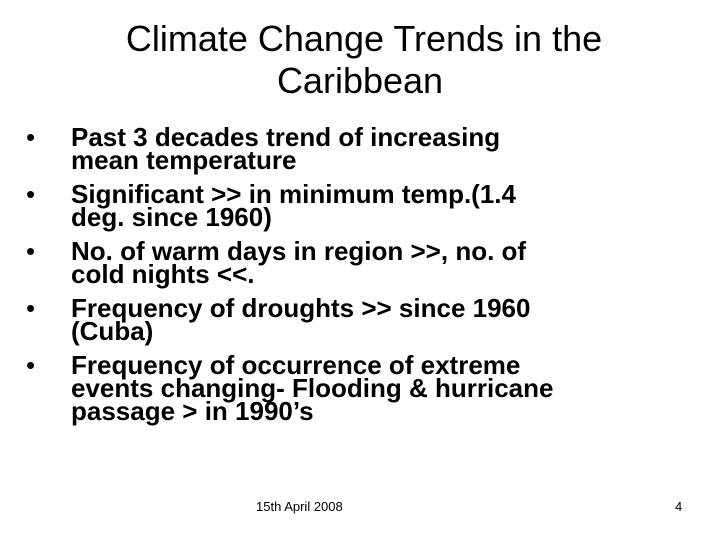 This screenshot has width=720, height=540. Describe the element at coordinates (286, 137) in the screenshot. I see `bullet-text-line: Past 3 decades trend of increasing` at that location.